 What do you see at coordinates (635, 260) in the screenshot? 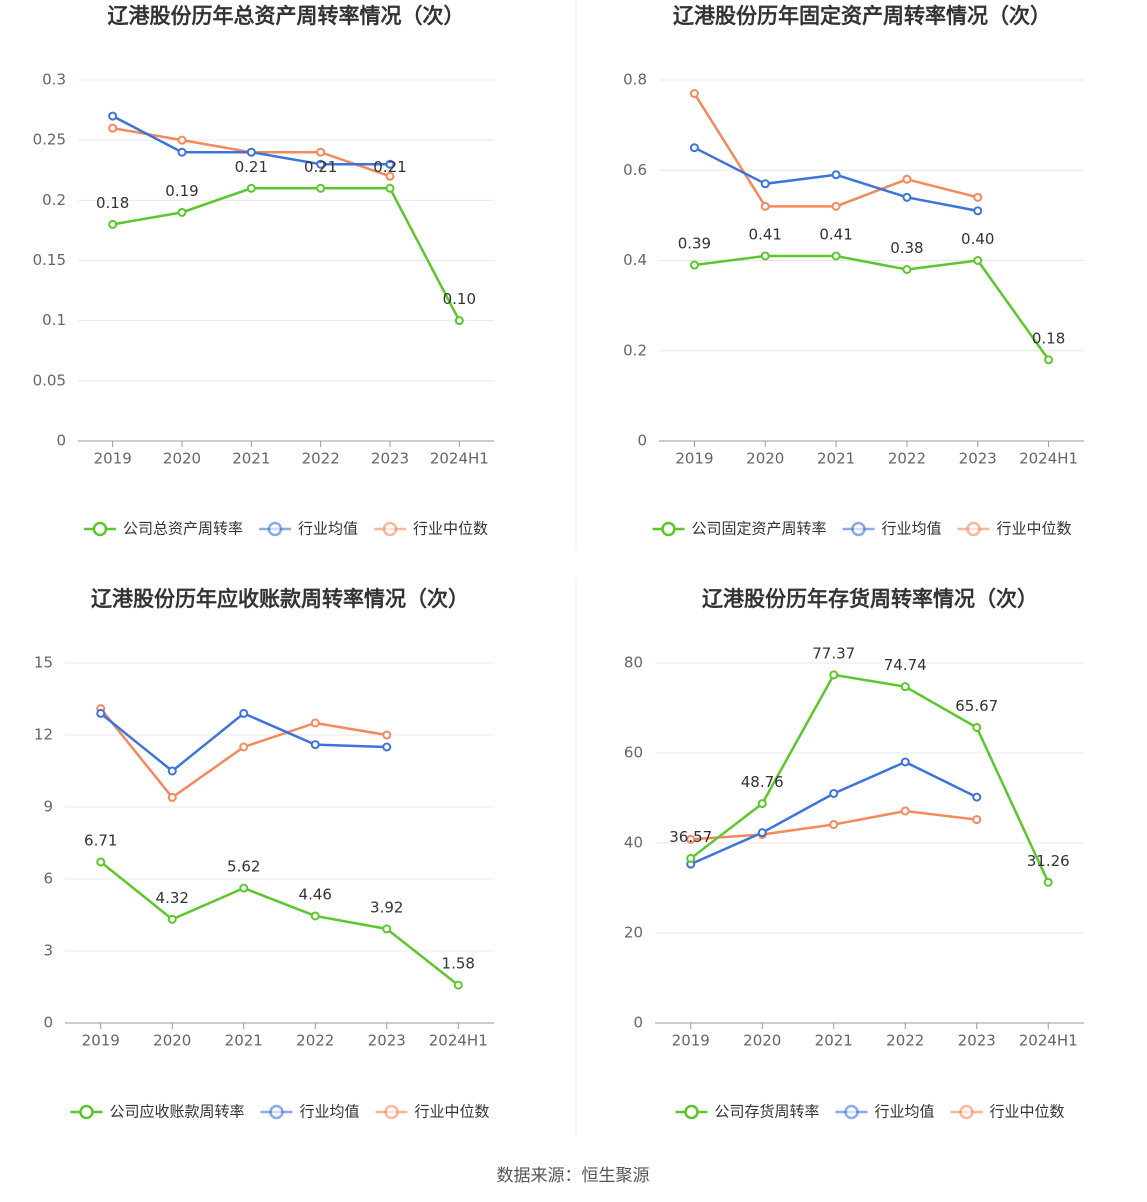
I see `y-tick-label: 0.4` at bounding box center [635, 260].